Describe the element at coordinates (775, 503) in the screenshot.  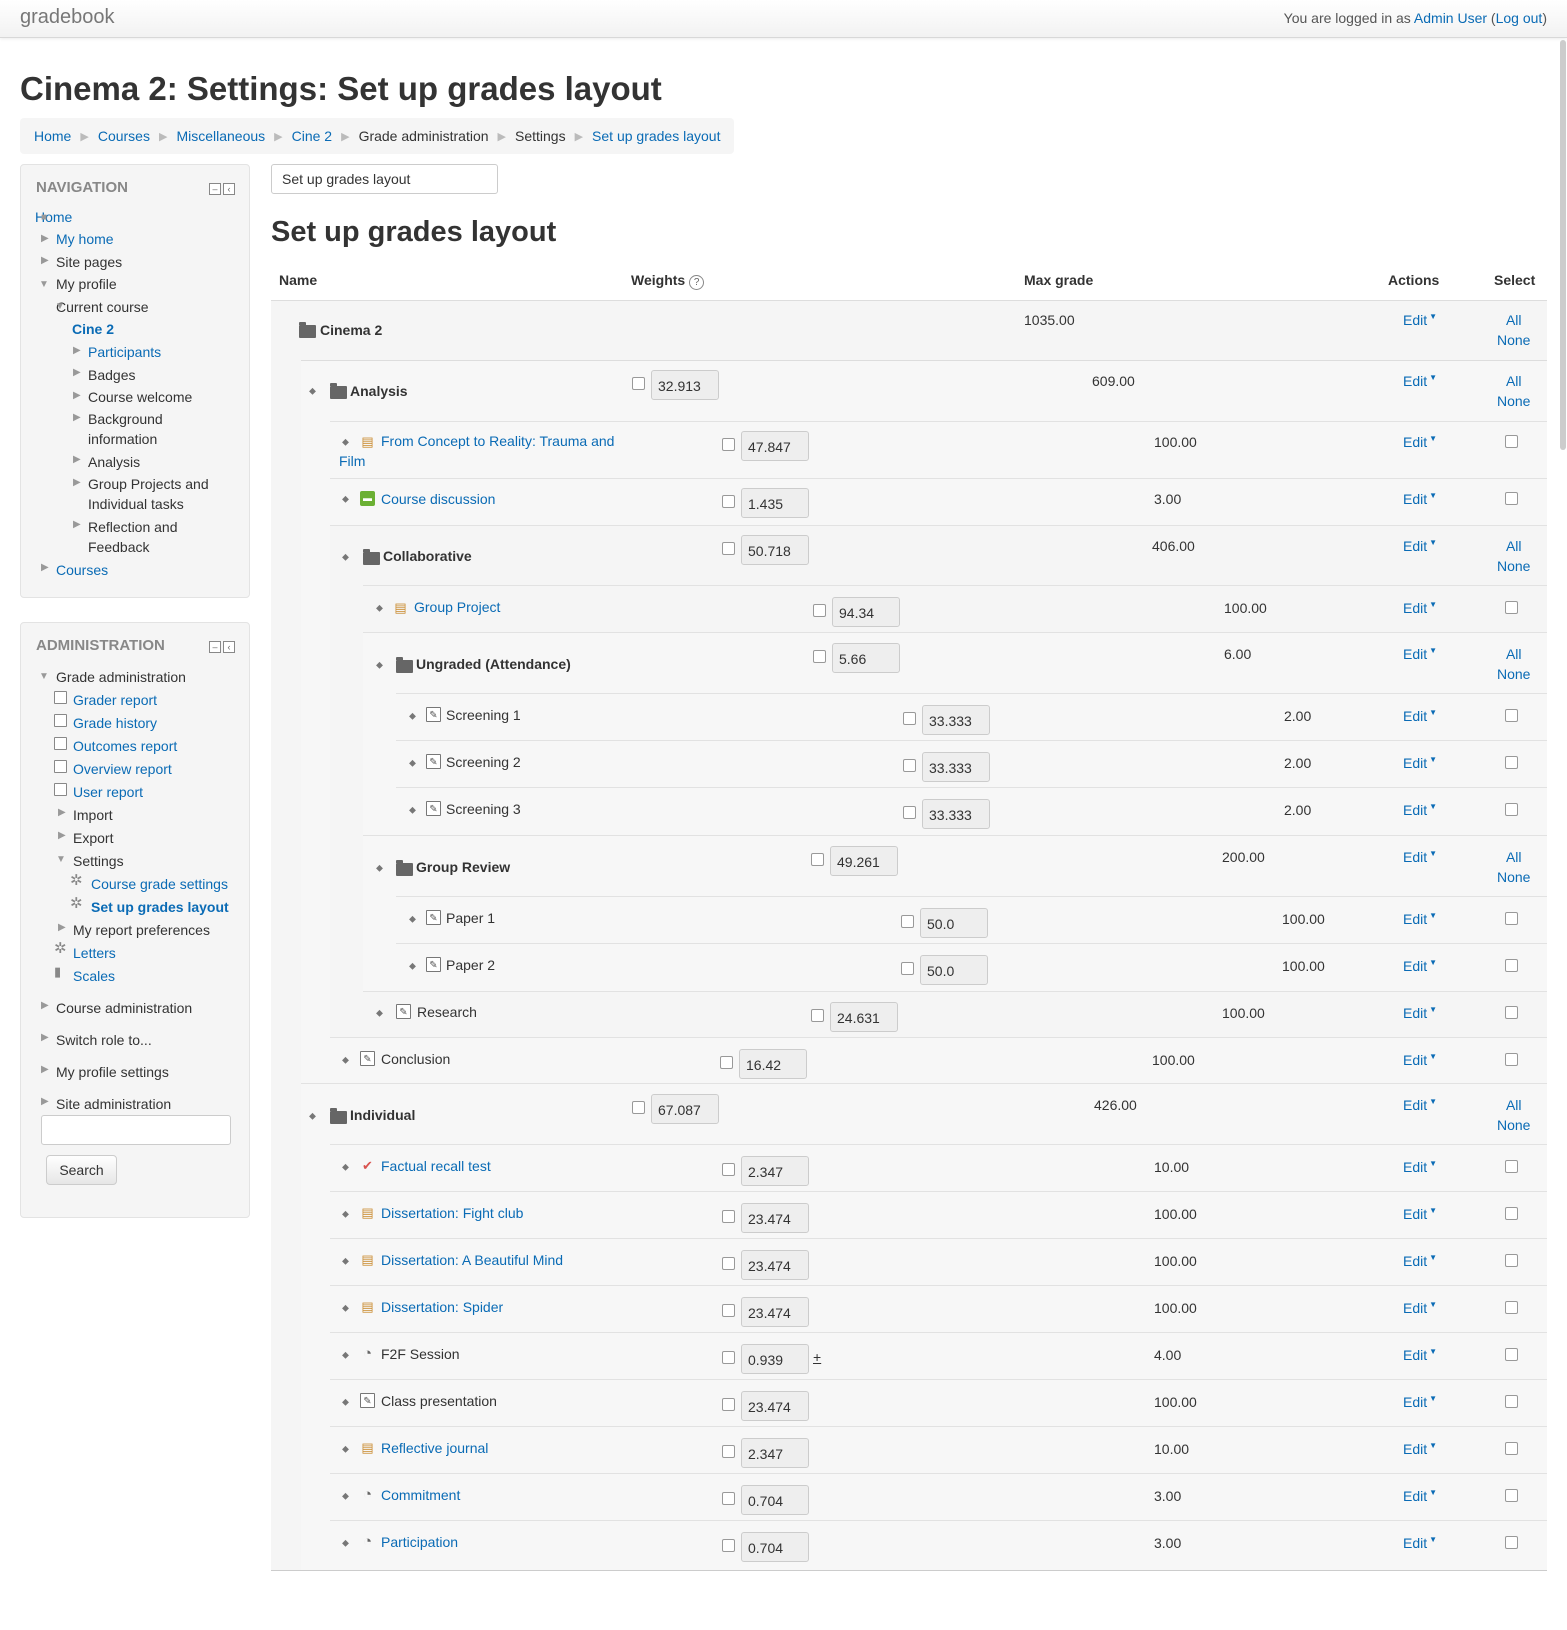
I see `weight-input: 1.435` at that location.